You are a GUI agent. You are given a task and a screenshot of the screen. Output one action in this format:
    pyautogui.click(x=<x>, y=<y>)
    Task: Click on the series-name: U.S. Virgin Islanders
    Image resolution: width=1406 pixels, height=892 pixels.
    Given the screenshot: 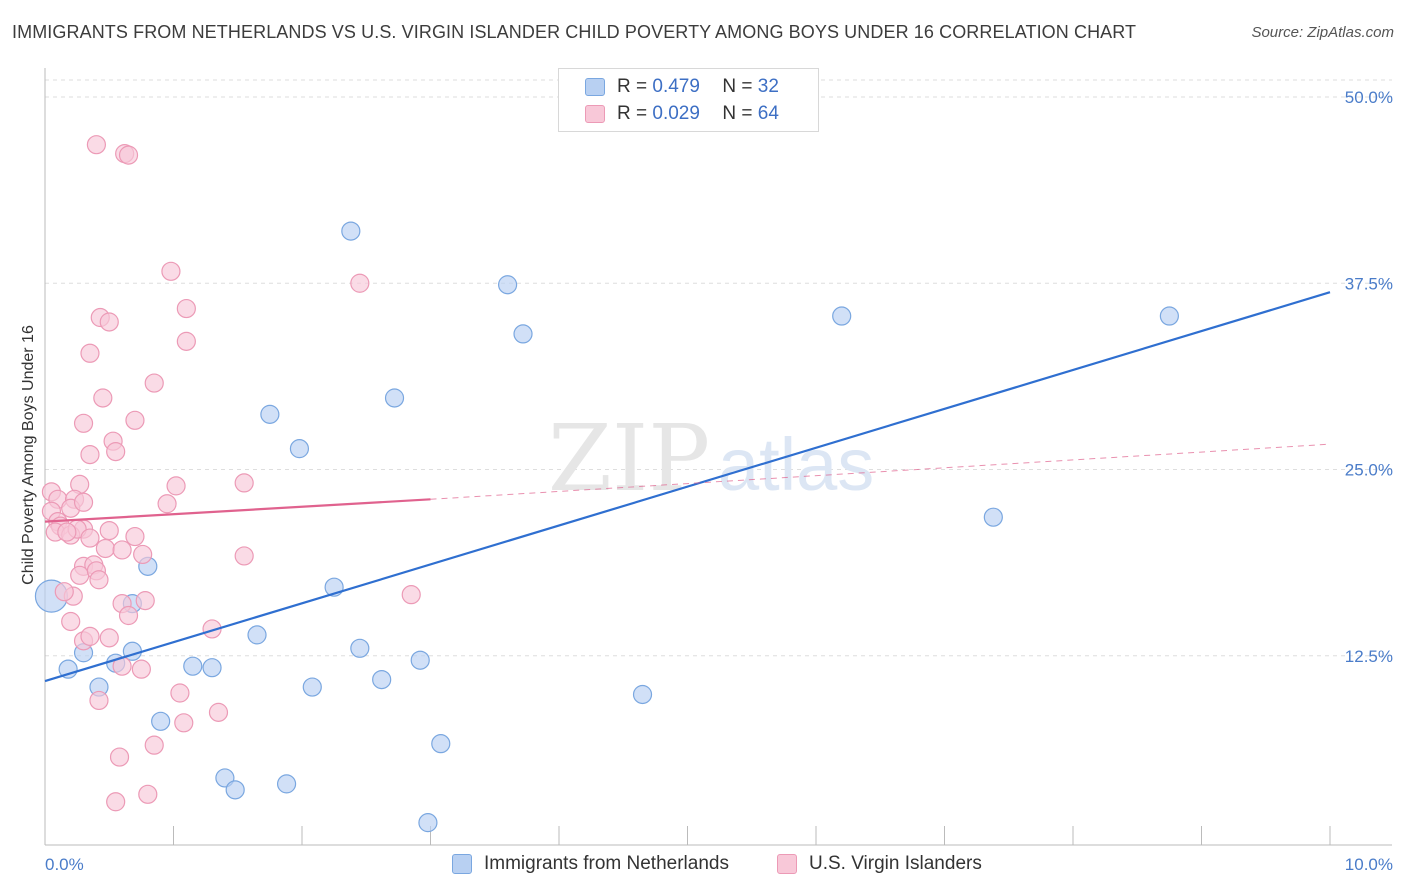 What is the action you would take?
    pyautogui.click(x=895, y=863)
    